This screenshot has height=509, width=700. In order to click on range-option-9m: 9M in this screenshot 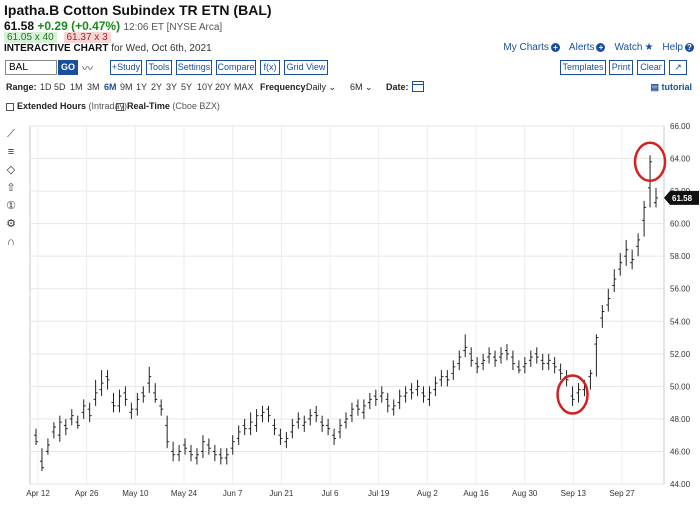, I will do `click(126, 87)`.